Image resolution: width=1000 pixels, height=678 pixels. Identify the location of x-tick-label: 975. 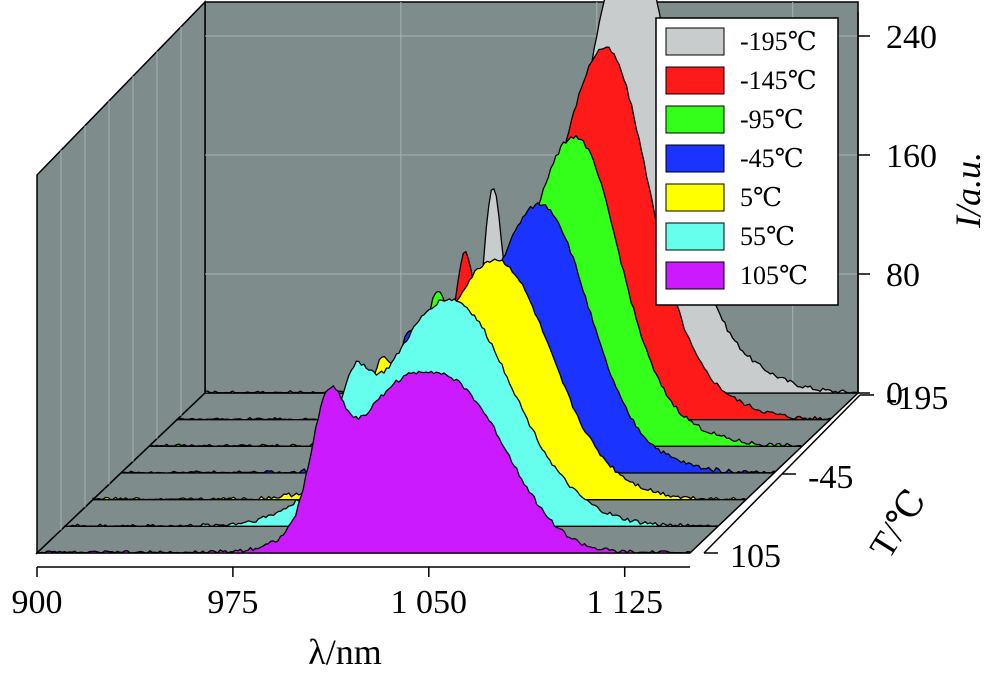
(232, 602).